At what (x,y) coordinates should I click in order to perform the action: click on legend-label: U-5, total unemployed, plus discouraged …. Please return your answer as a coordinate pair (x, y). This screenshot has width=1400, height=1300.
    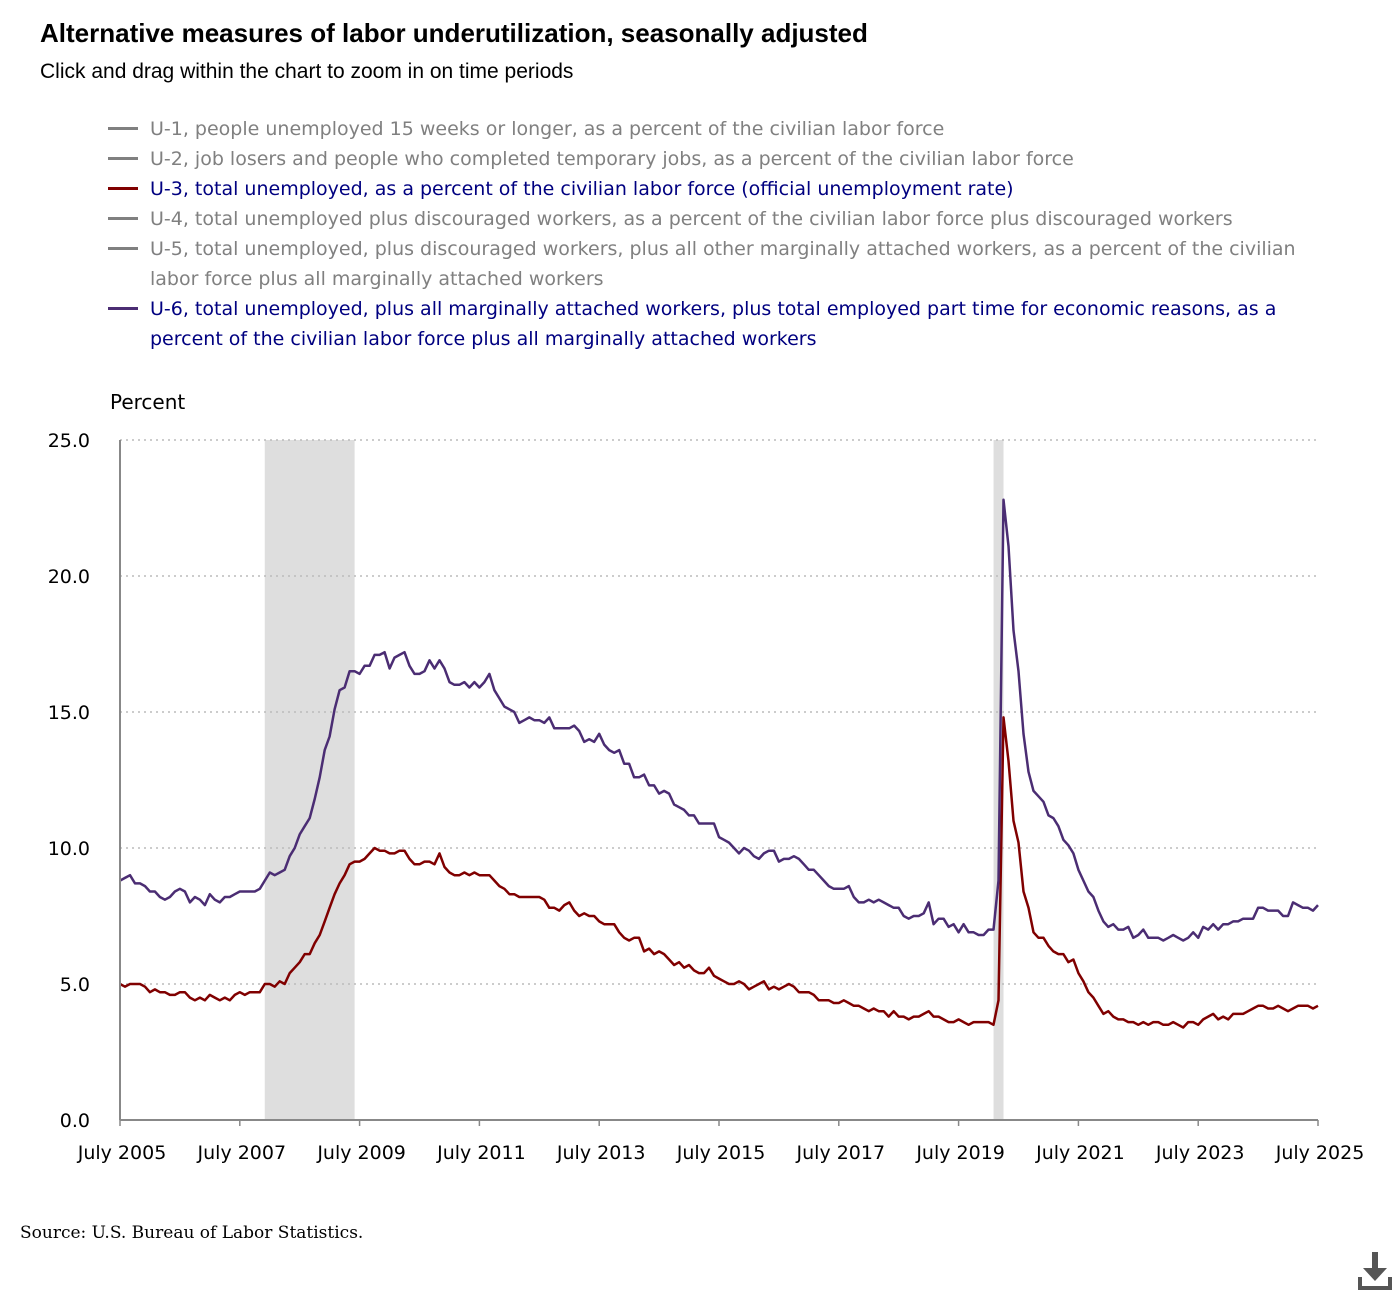
    Looking at the image, I should click on (723, 264).